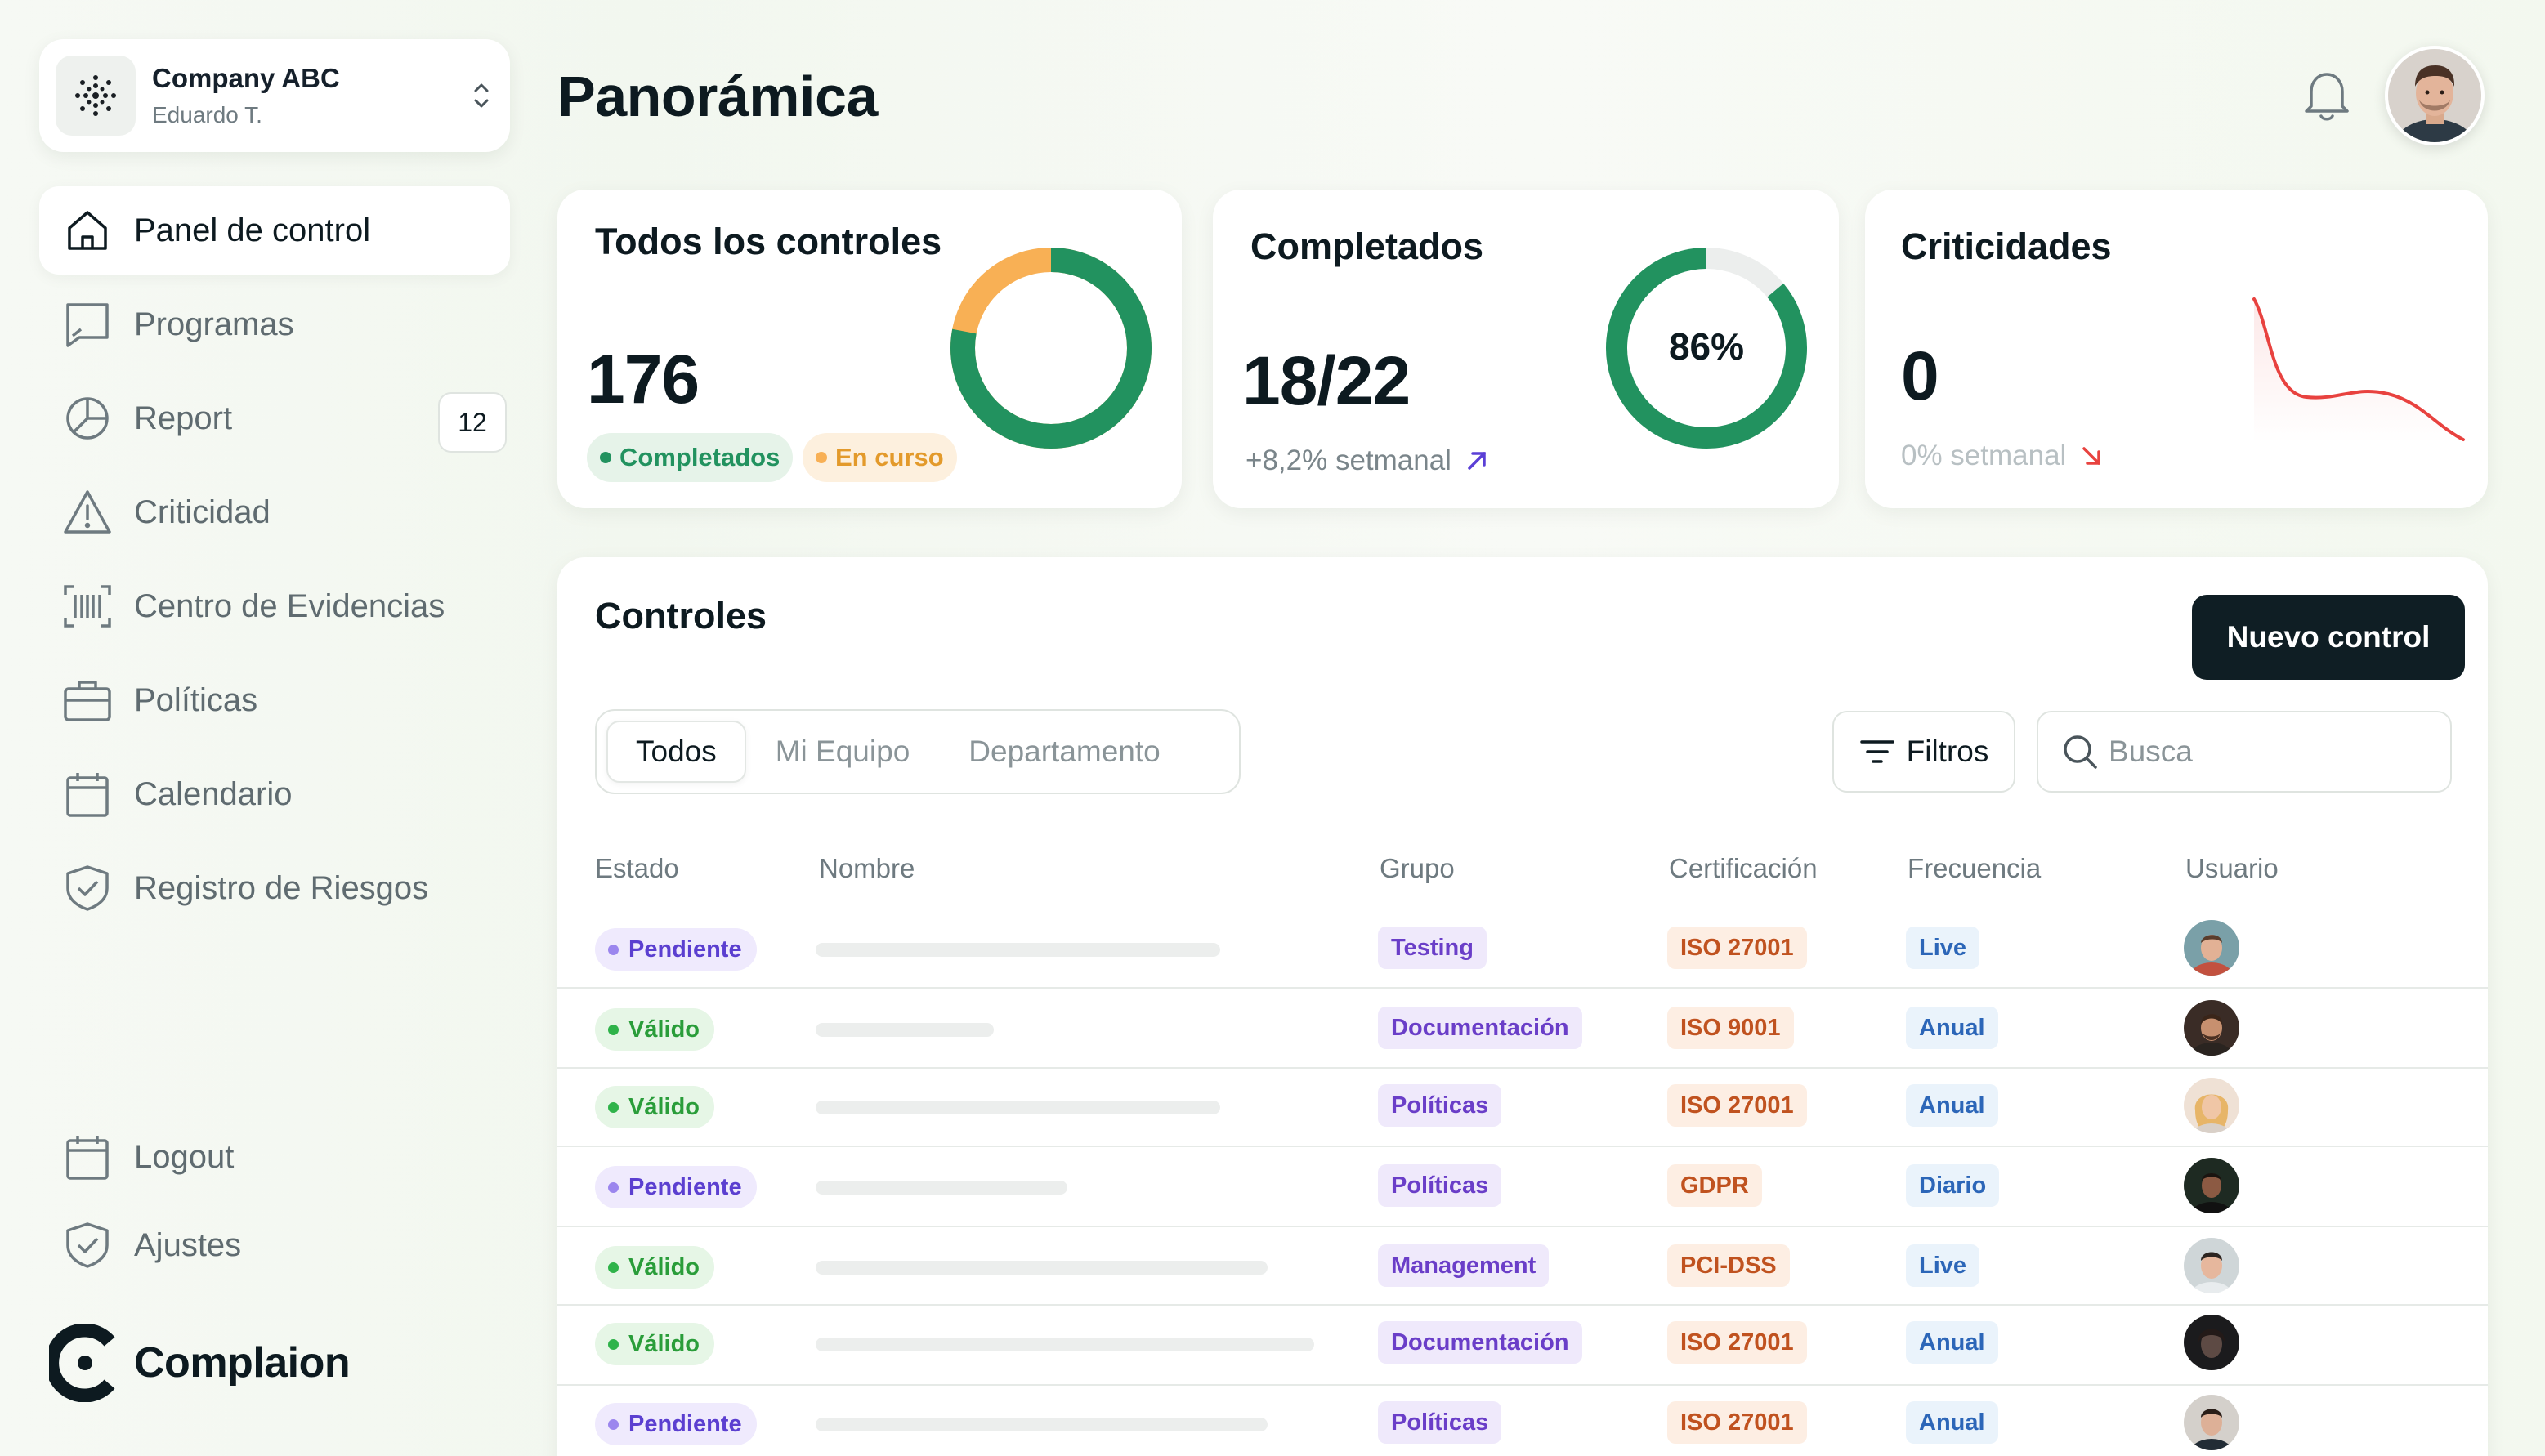 This screenshot has width=2545, height=1456. What do you see at coordinates (1522, 1029) in the screenshot?
I see `table-row: Válido Documentación ISO 9001 Anual` at bounding box center [1522, 1029].